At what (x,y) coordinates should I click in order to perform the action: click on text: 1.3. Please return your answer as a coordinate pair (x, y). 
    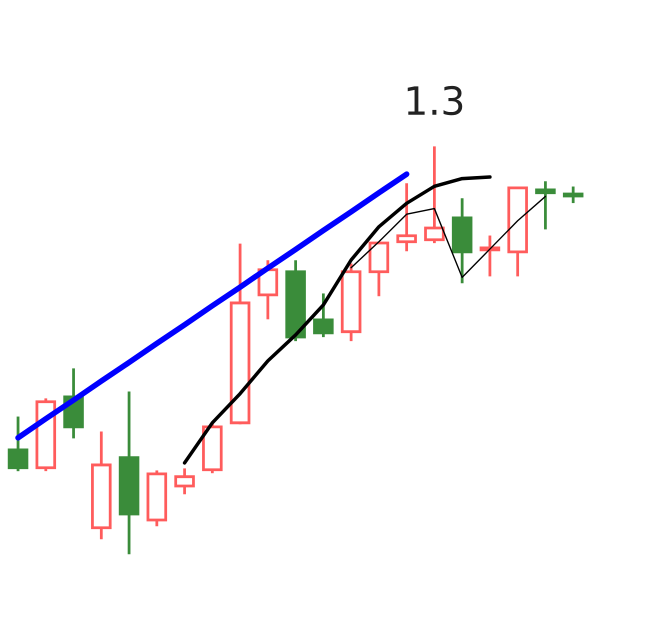
    Looking at the image, I should click on (435, 101).